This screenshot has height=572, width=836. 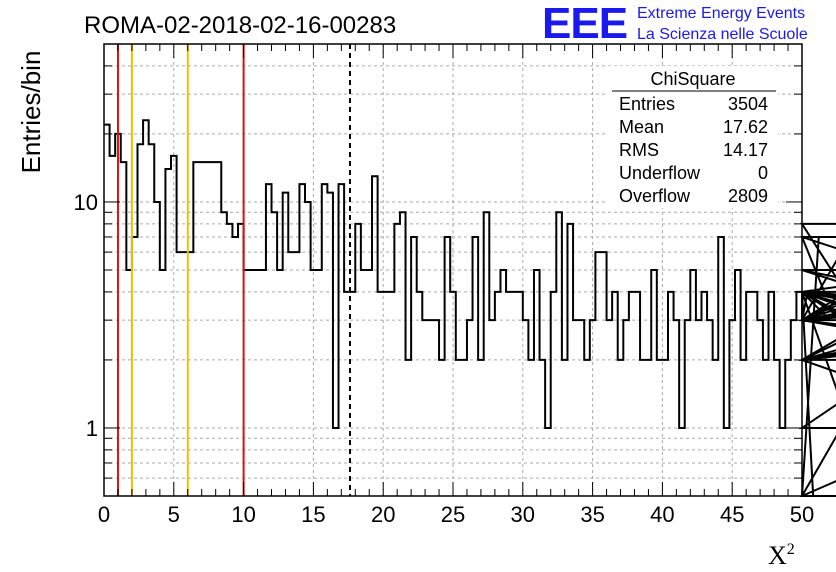 I want to click on x-tick-label: 35, so click(x=592, y=514).